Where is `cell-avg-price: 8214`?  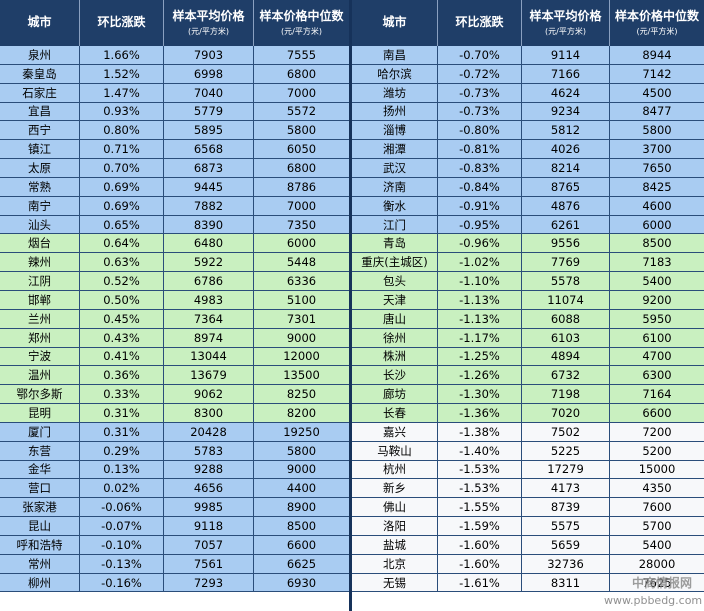 cell-avg-price: 8214 is located at coordinates (566, 168).